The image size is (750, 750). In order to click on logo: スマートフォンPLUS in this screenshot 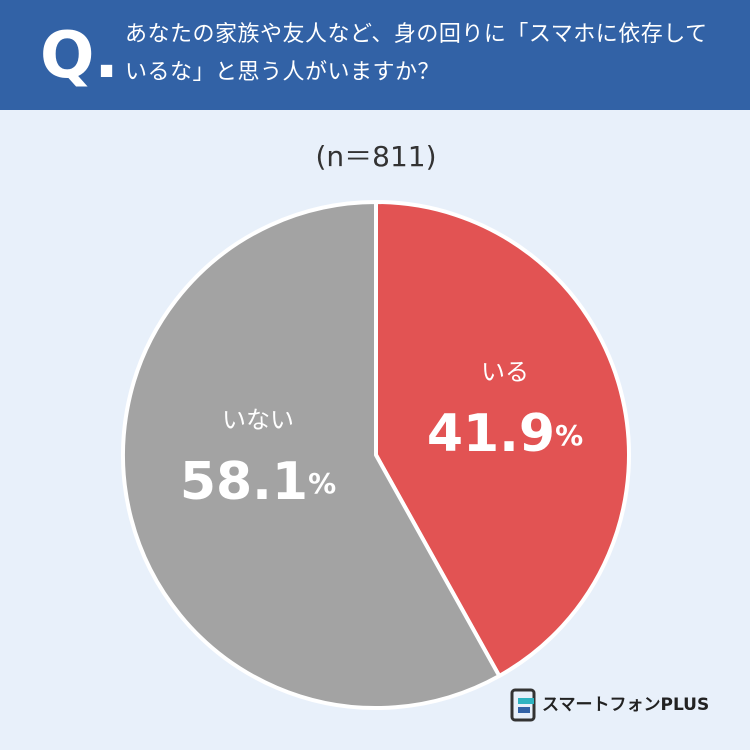, I will do `click(609, 705)`.